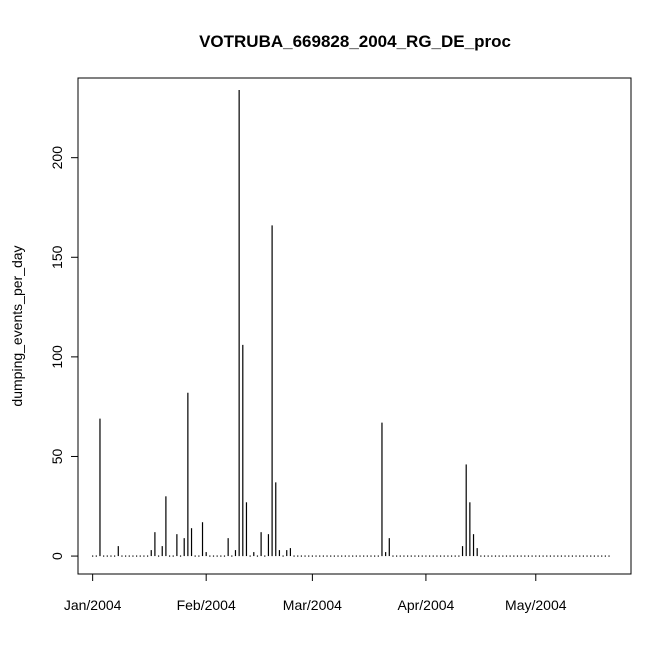  What do you see at coordinates (315, 593) in the screenshot?
I see `x-axis: Jan/2004 Feb/2004 Mar/2004 Apr/2004 May/2004` at bounding box center [315, 593].